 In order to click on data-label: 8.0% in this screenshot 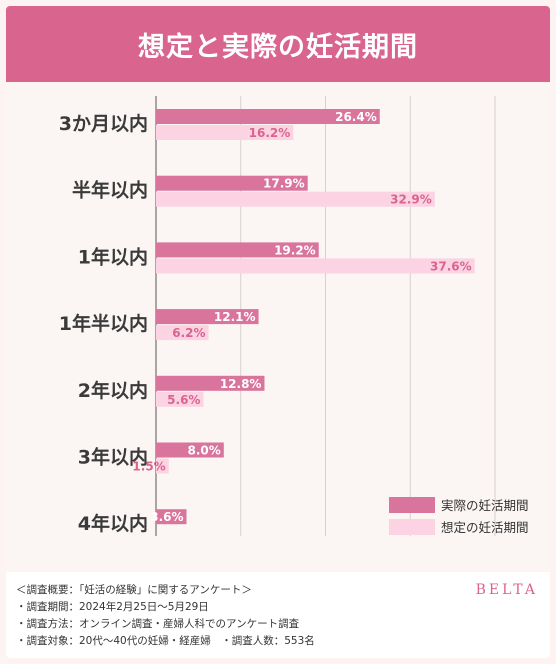, I will do `click(204, 451)`.